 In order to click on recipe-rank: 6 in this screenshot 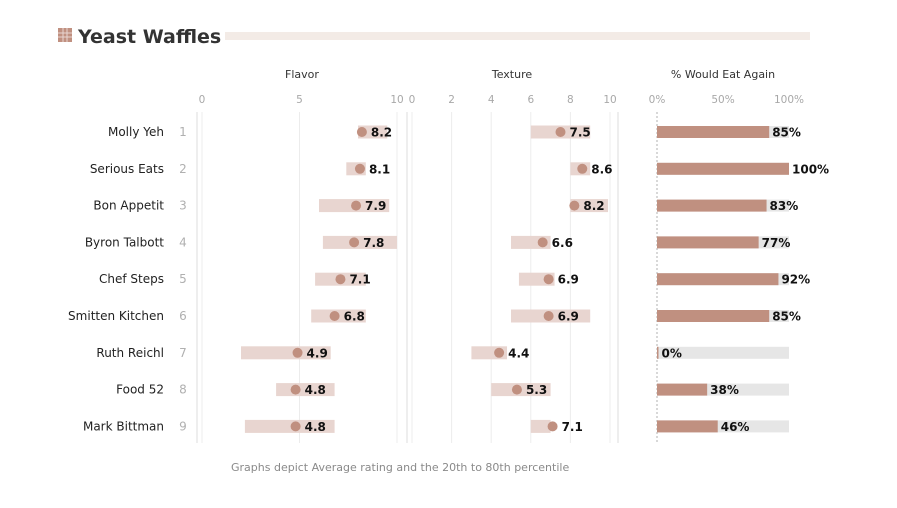, I will do `click(183, 316)`.